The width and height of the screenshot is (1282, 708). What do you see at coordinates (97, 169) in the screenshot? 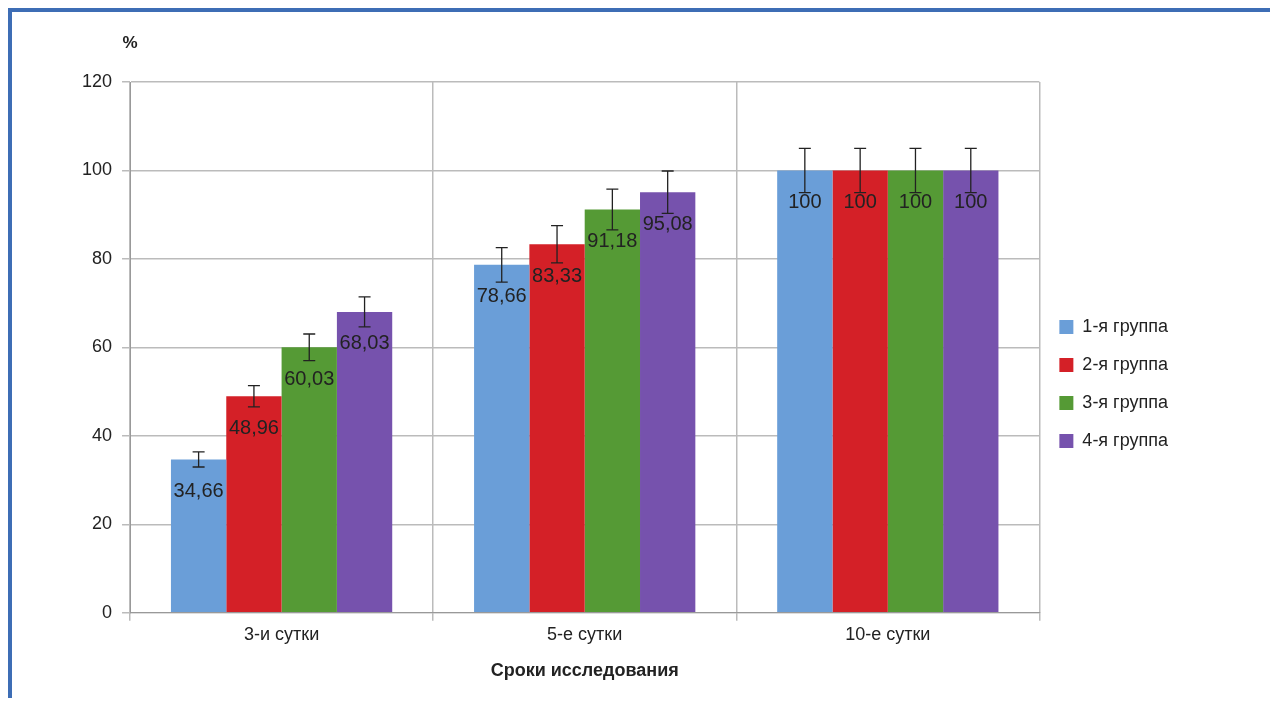
I see `y-tick-label: 100` at bounding box center [97, 169].